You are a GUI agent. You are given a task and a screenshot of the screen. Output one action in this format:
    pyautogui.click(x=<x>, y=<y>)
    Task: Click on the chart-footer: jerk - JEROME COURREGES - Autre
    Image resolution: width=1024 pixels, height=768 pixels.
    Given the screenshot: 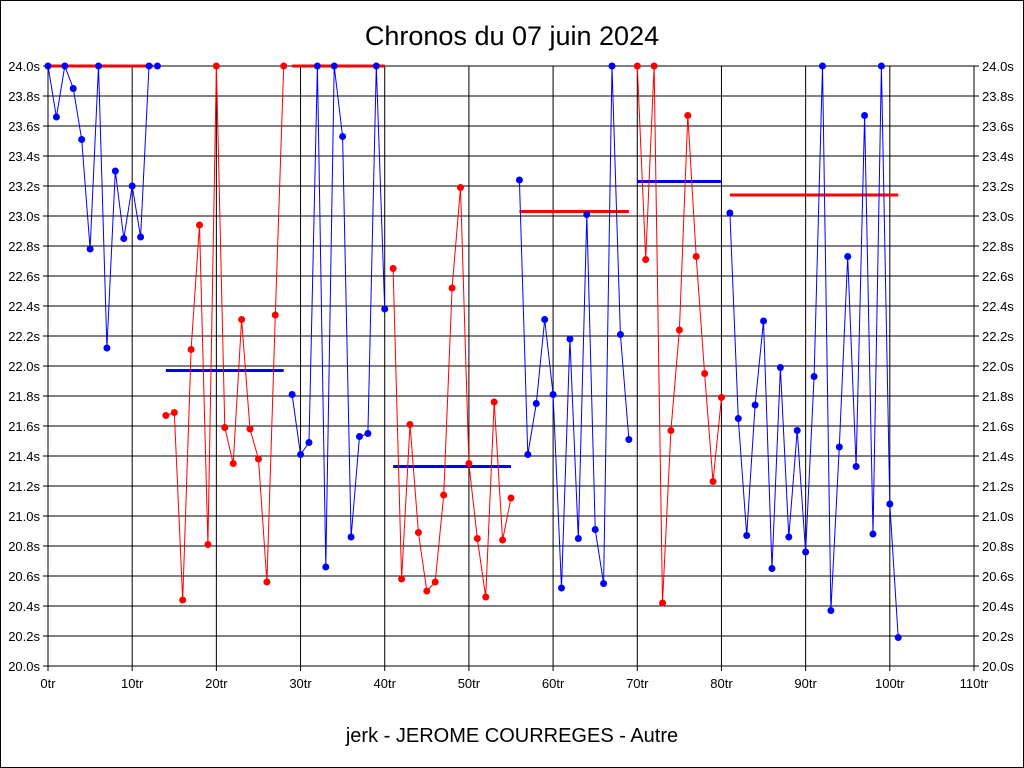 What is the action you would take?
    pyautogui.click(x=511, y=736)
    